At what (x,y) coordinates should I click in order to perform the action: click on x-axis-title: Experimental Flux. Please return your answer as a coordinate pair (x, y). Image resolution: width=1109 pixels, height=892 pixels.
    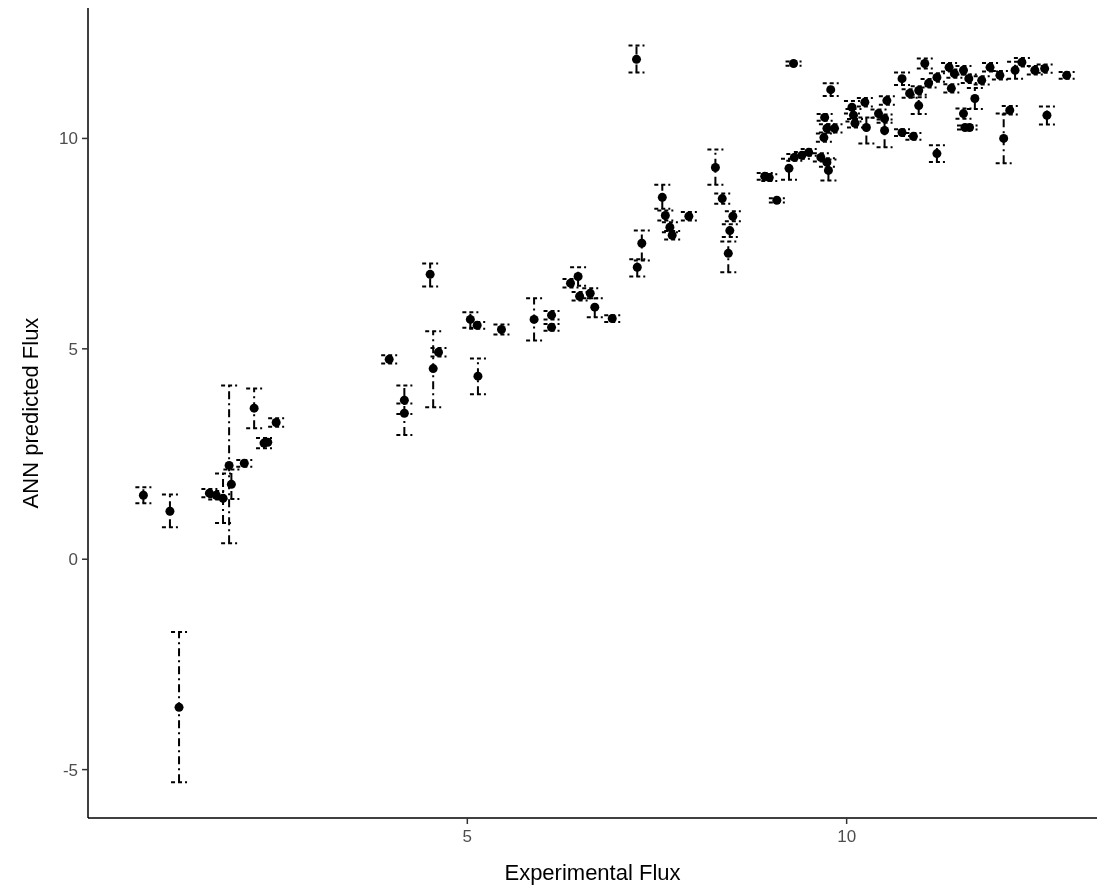
    Looking at the image, I should click on (592, 872).